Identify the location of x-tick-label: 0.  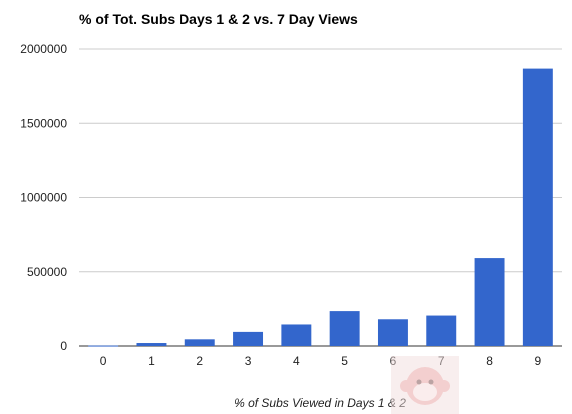
(103, 361).